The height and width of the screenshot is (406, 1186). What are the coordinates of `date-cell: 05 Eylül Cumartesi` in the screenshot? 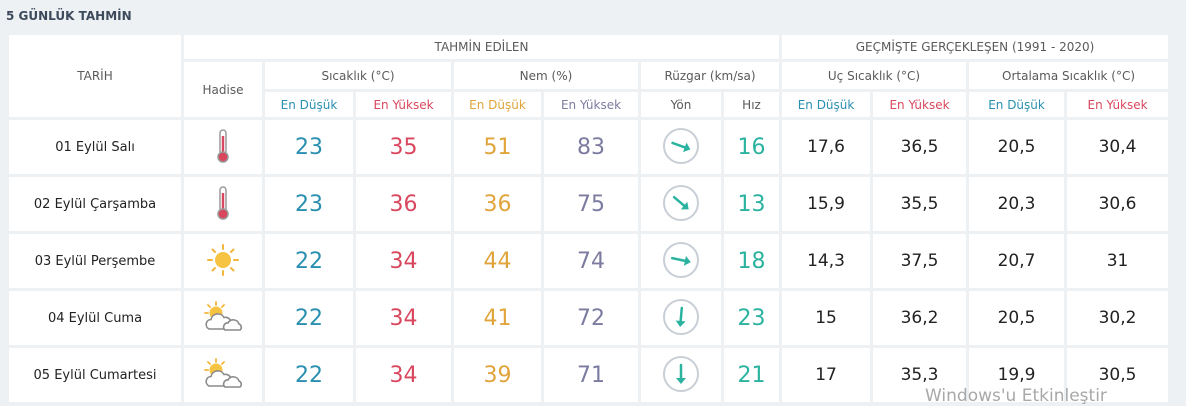 It's located at (95, 375).